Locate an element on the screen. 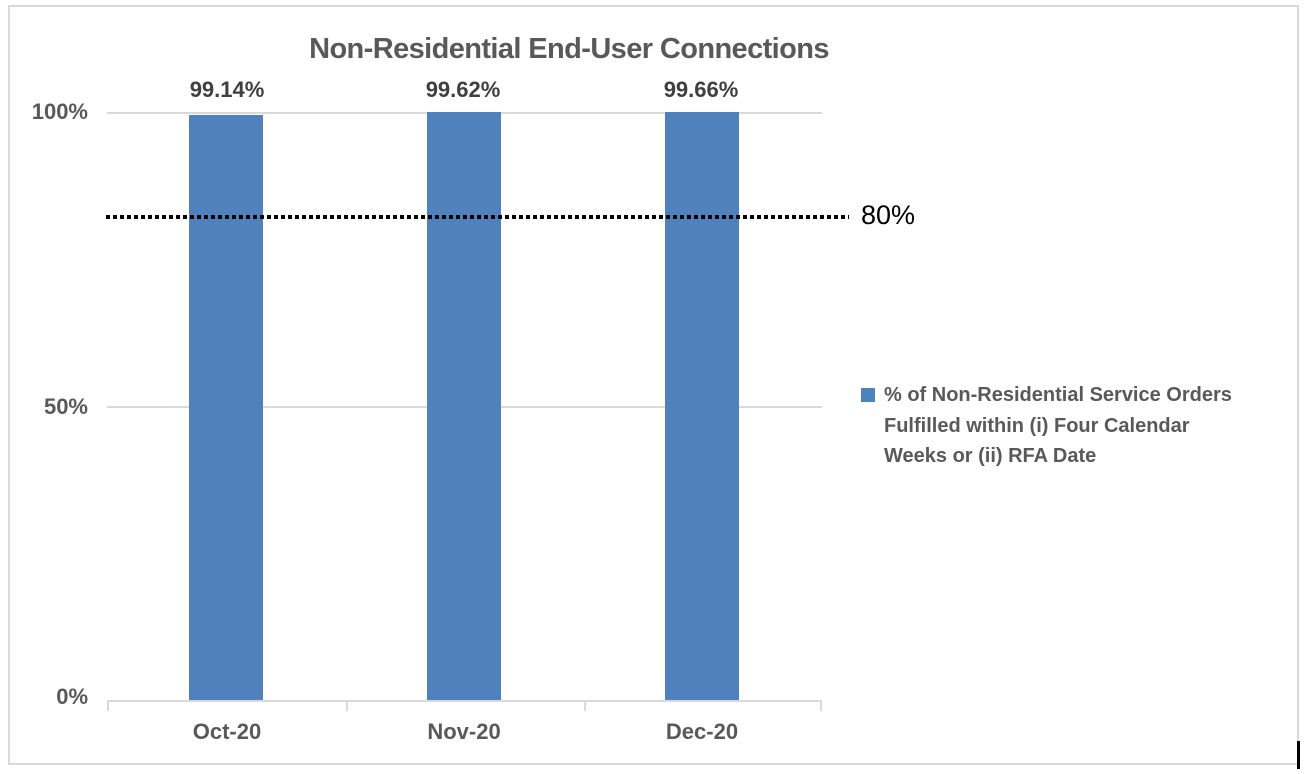 The height and width of the screenshot is (774, 1309). legend-line-1: % of Non-Residential Service Orders is located at coordinates (1058, 395).